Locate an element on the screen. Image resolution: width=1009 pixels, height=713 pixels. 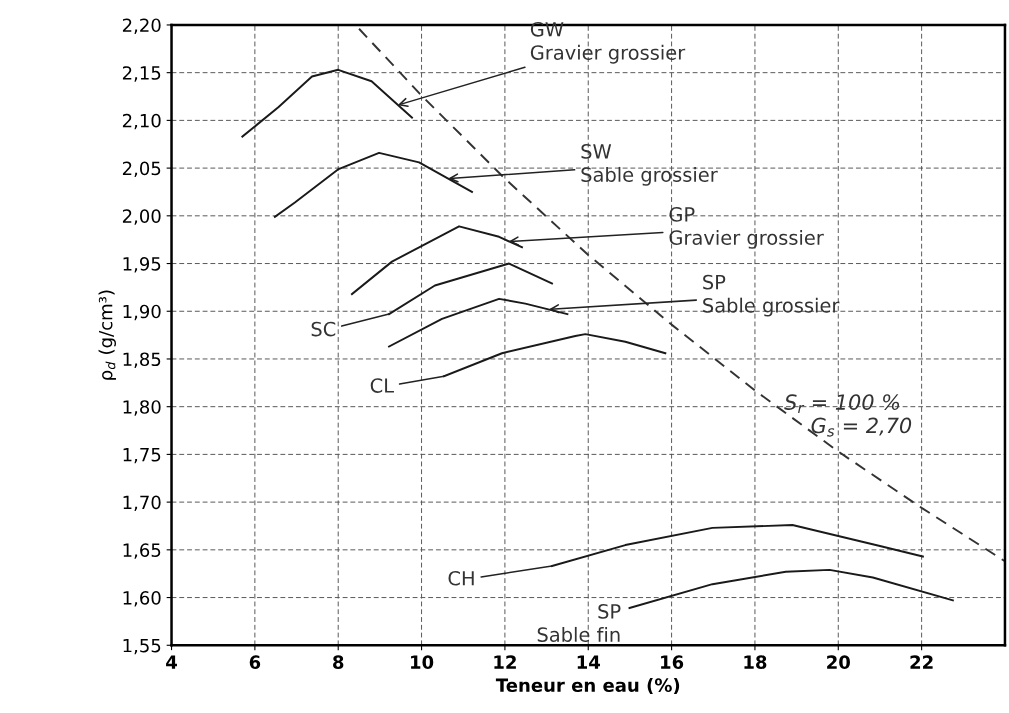
y-tick-label: 1,65 is located at coordinates (142, 551).